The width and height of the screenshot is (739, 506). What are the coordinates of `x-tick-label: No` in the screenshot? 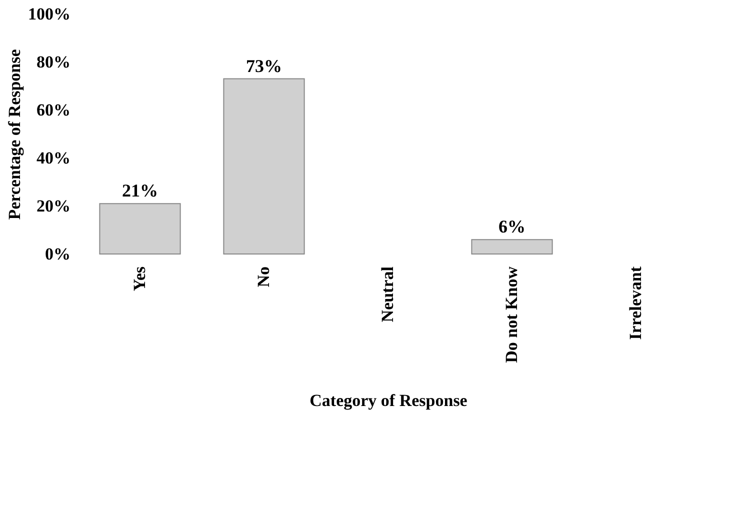 It's located at (263, 277).